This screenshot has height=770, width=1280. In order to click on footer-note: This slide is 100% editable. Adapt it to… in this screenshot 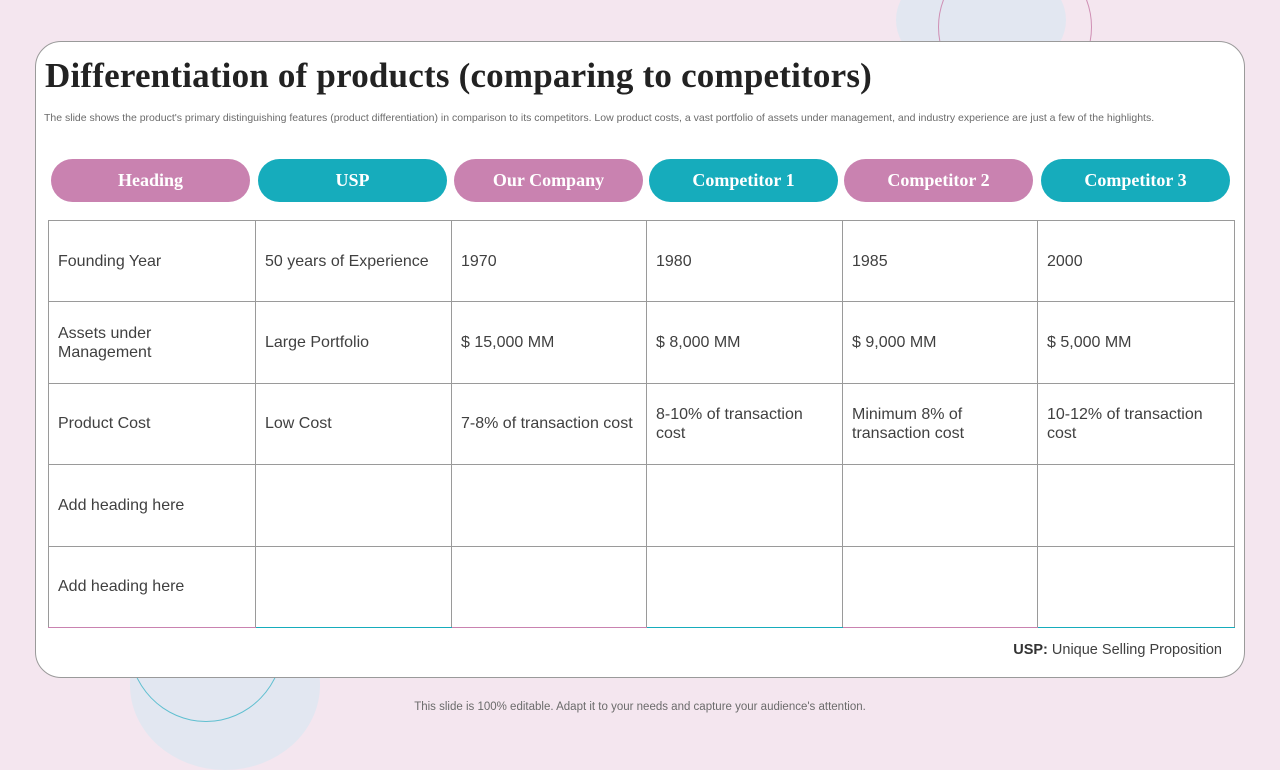, I will do `click(640, 707)`.